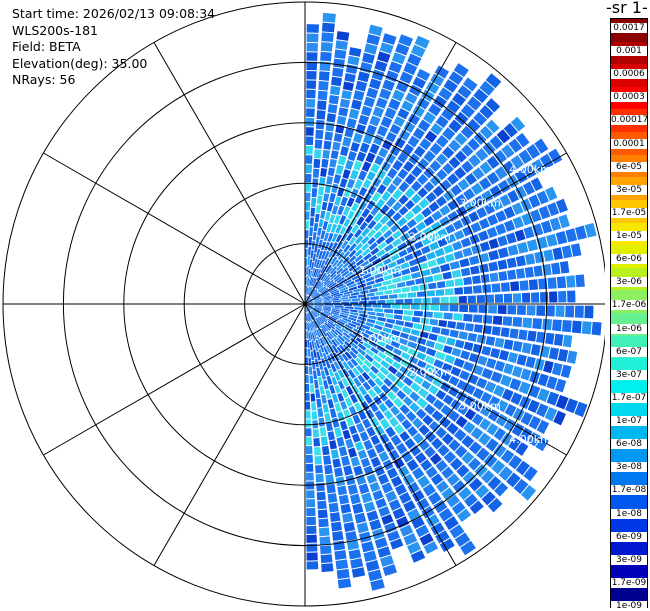 The width and height of the screenshot is (650, 611). Describe the element at coordinates (629, 259) in the screenshot. I see `colorbar-tick-label: 6e-06` at that location.